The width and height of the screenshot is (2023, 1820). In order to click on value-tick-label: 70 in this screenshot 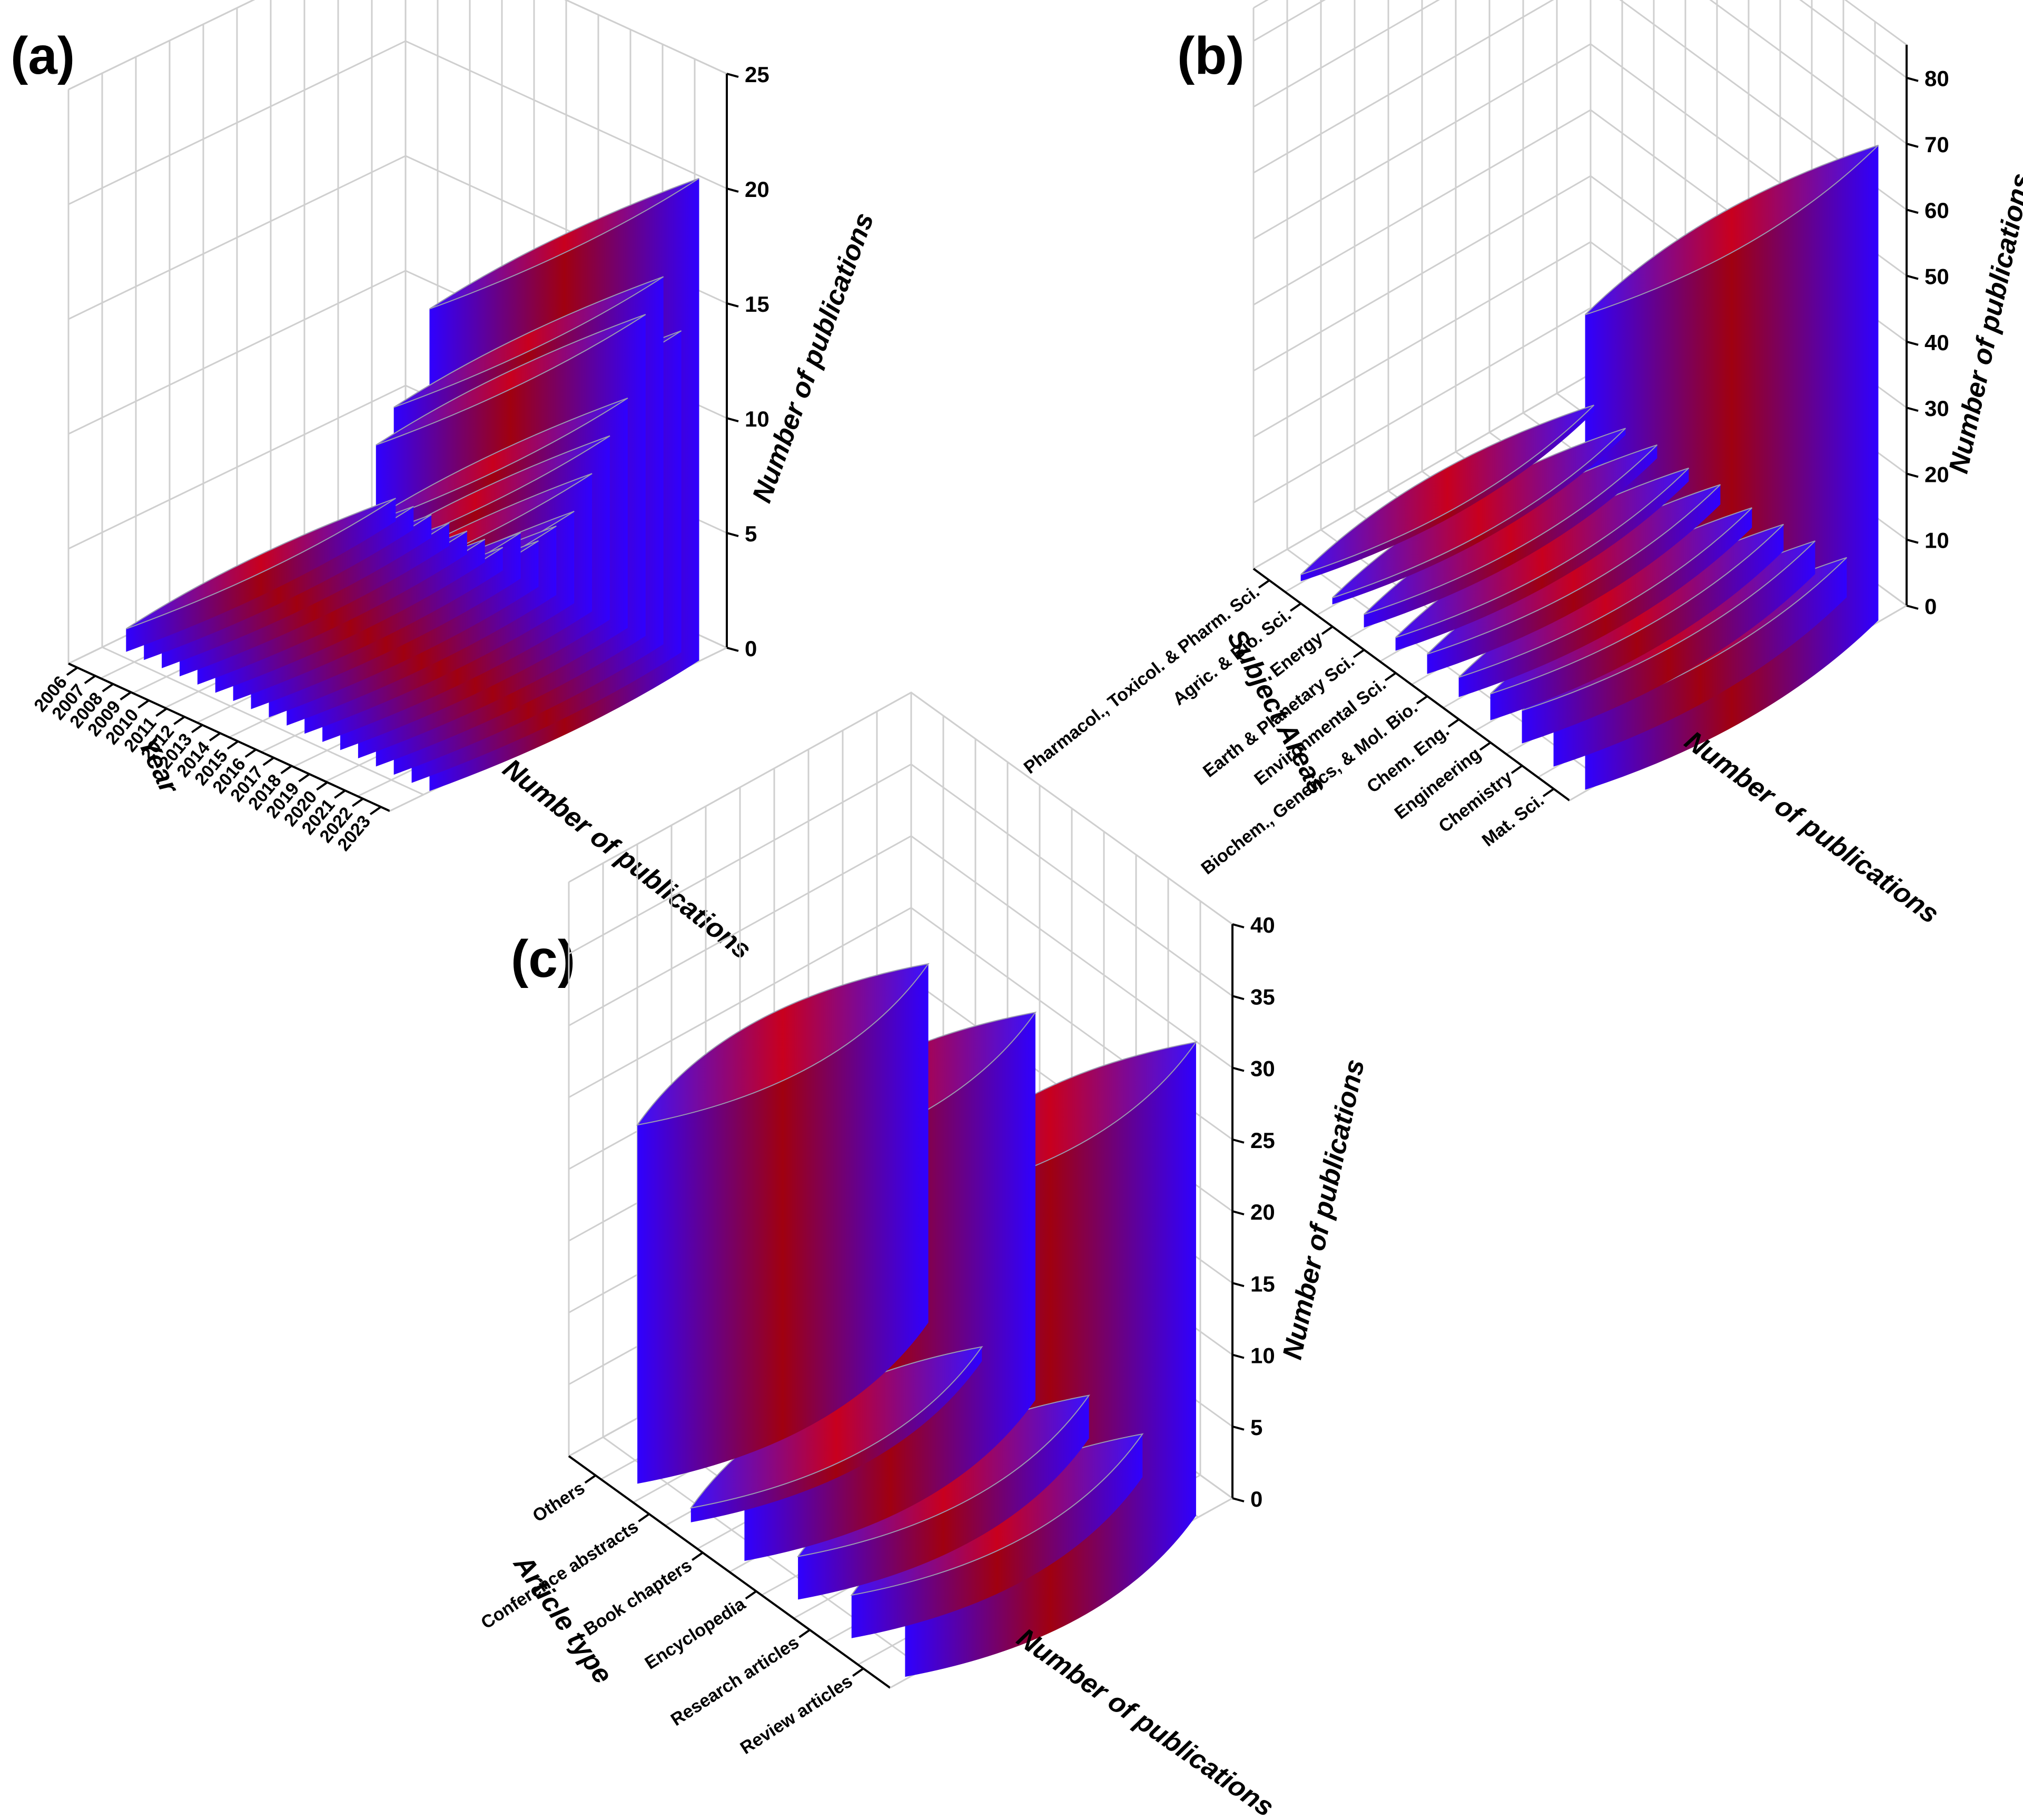, I will do `click(1937, 144)`.